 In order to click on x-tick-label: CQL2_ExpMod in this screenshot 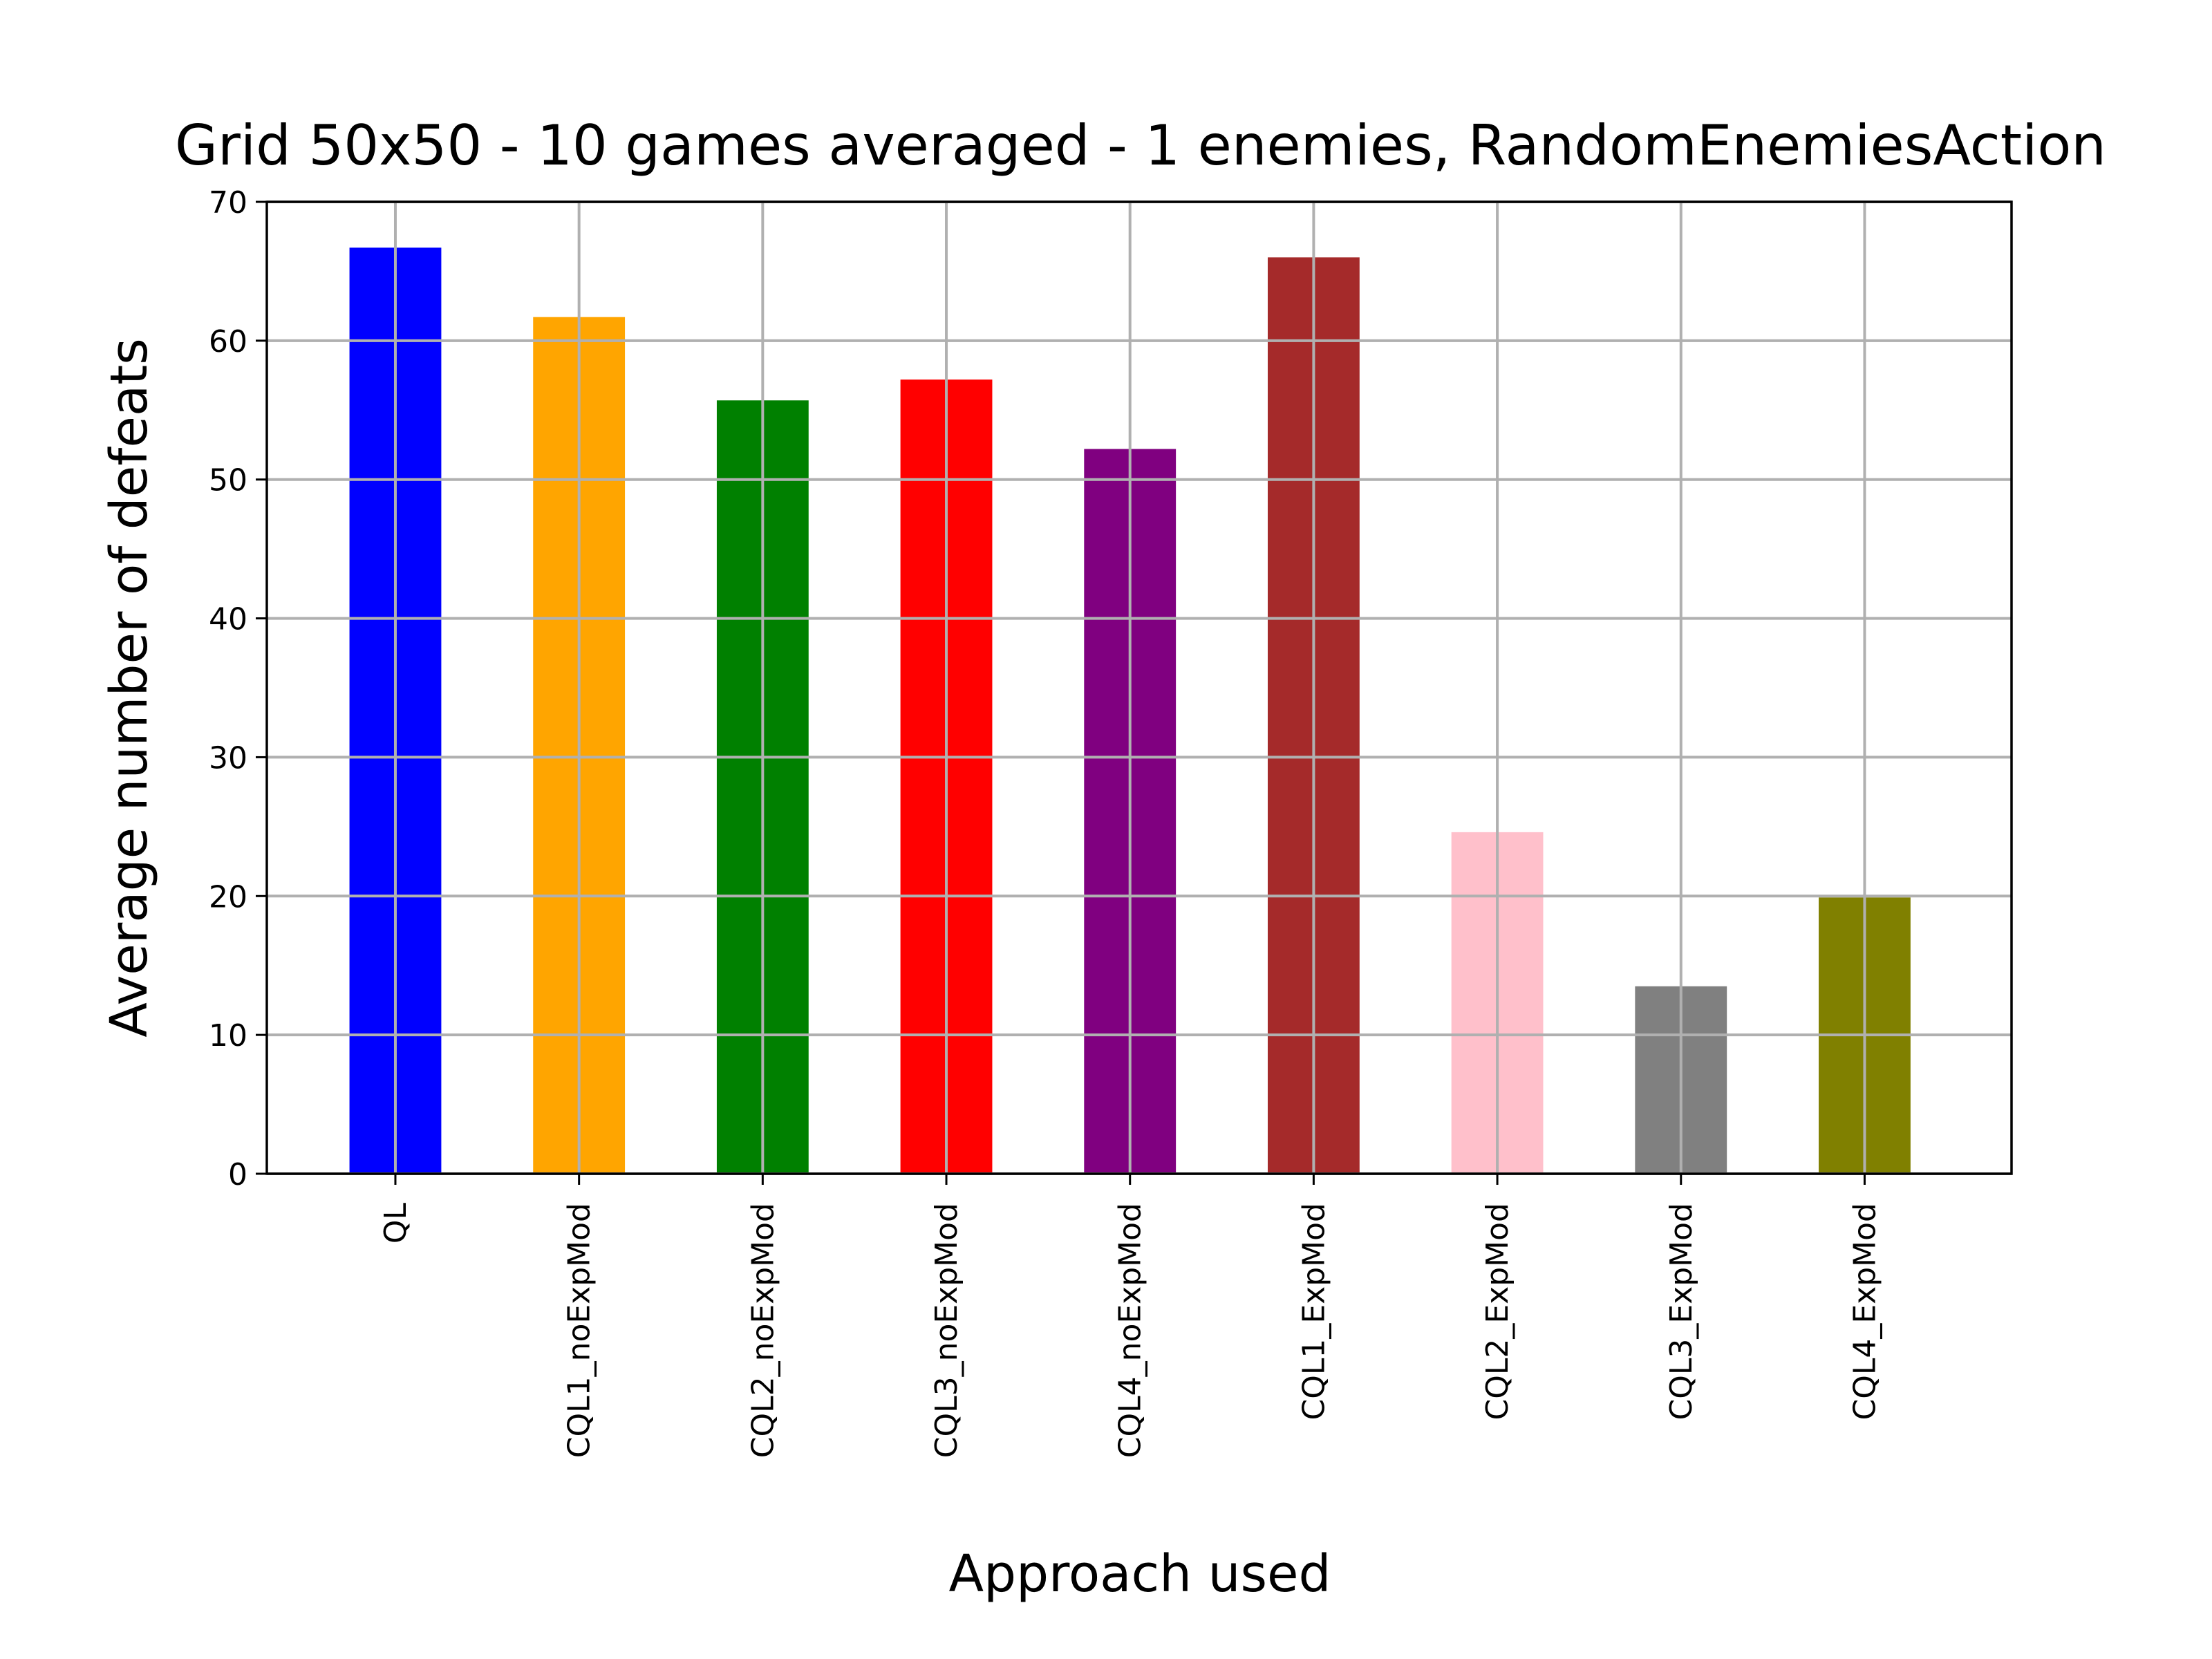, I will do `click(1497, 1311)`.